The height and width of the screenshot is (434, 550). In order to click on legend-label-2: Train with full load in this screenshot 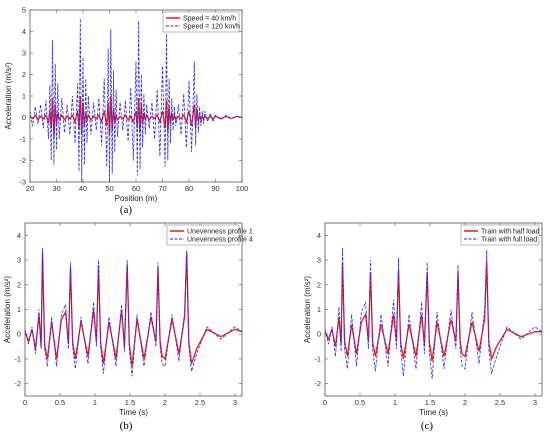, I will do `click(509, 239)`.